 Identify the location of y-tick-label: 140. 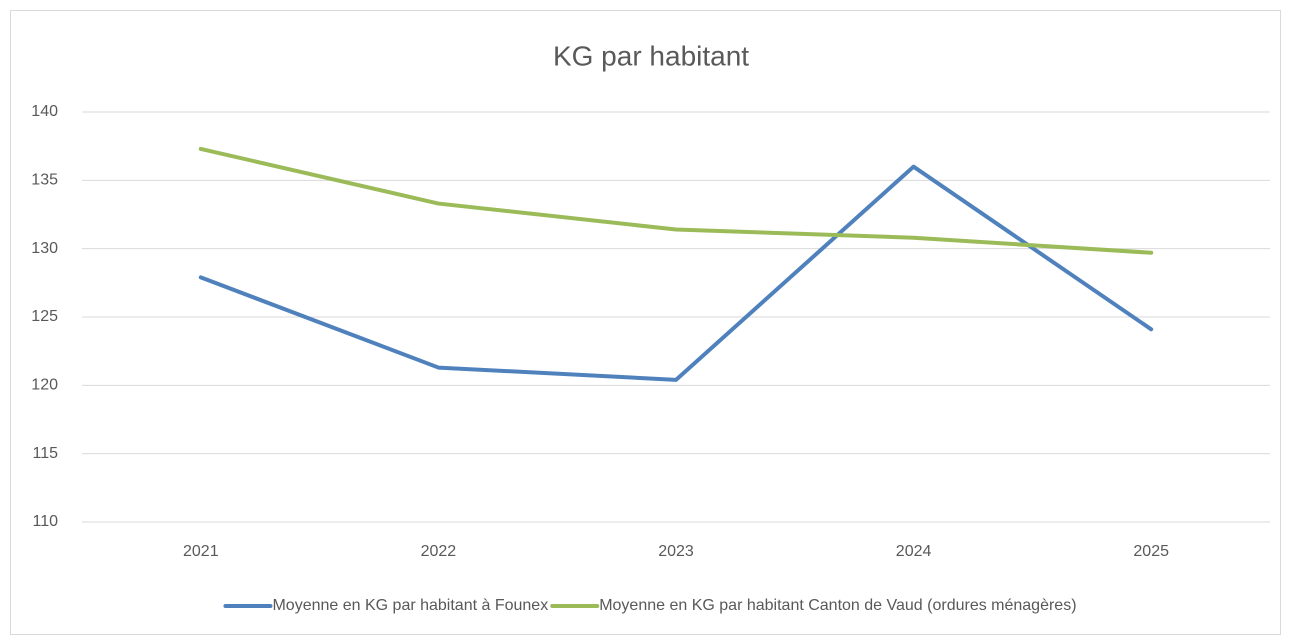
(44, 111).